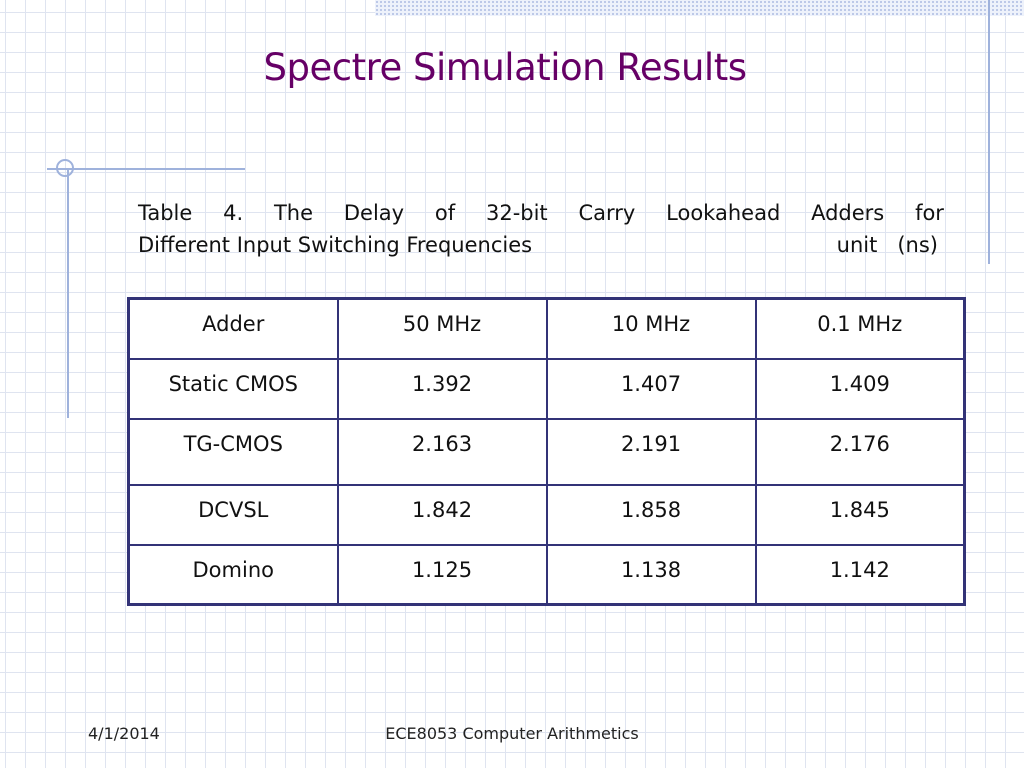  I want to click on table-row: Static CMOS 1.392 1.407 1.409, so click(546, 388).